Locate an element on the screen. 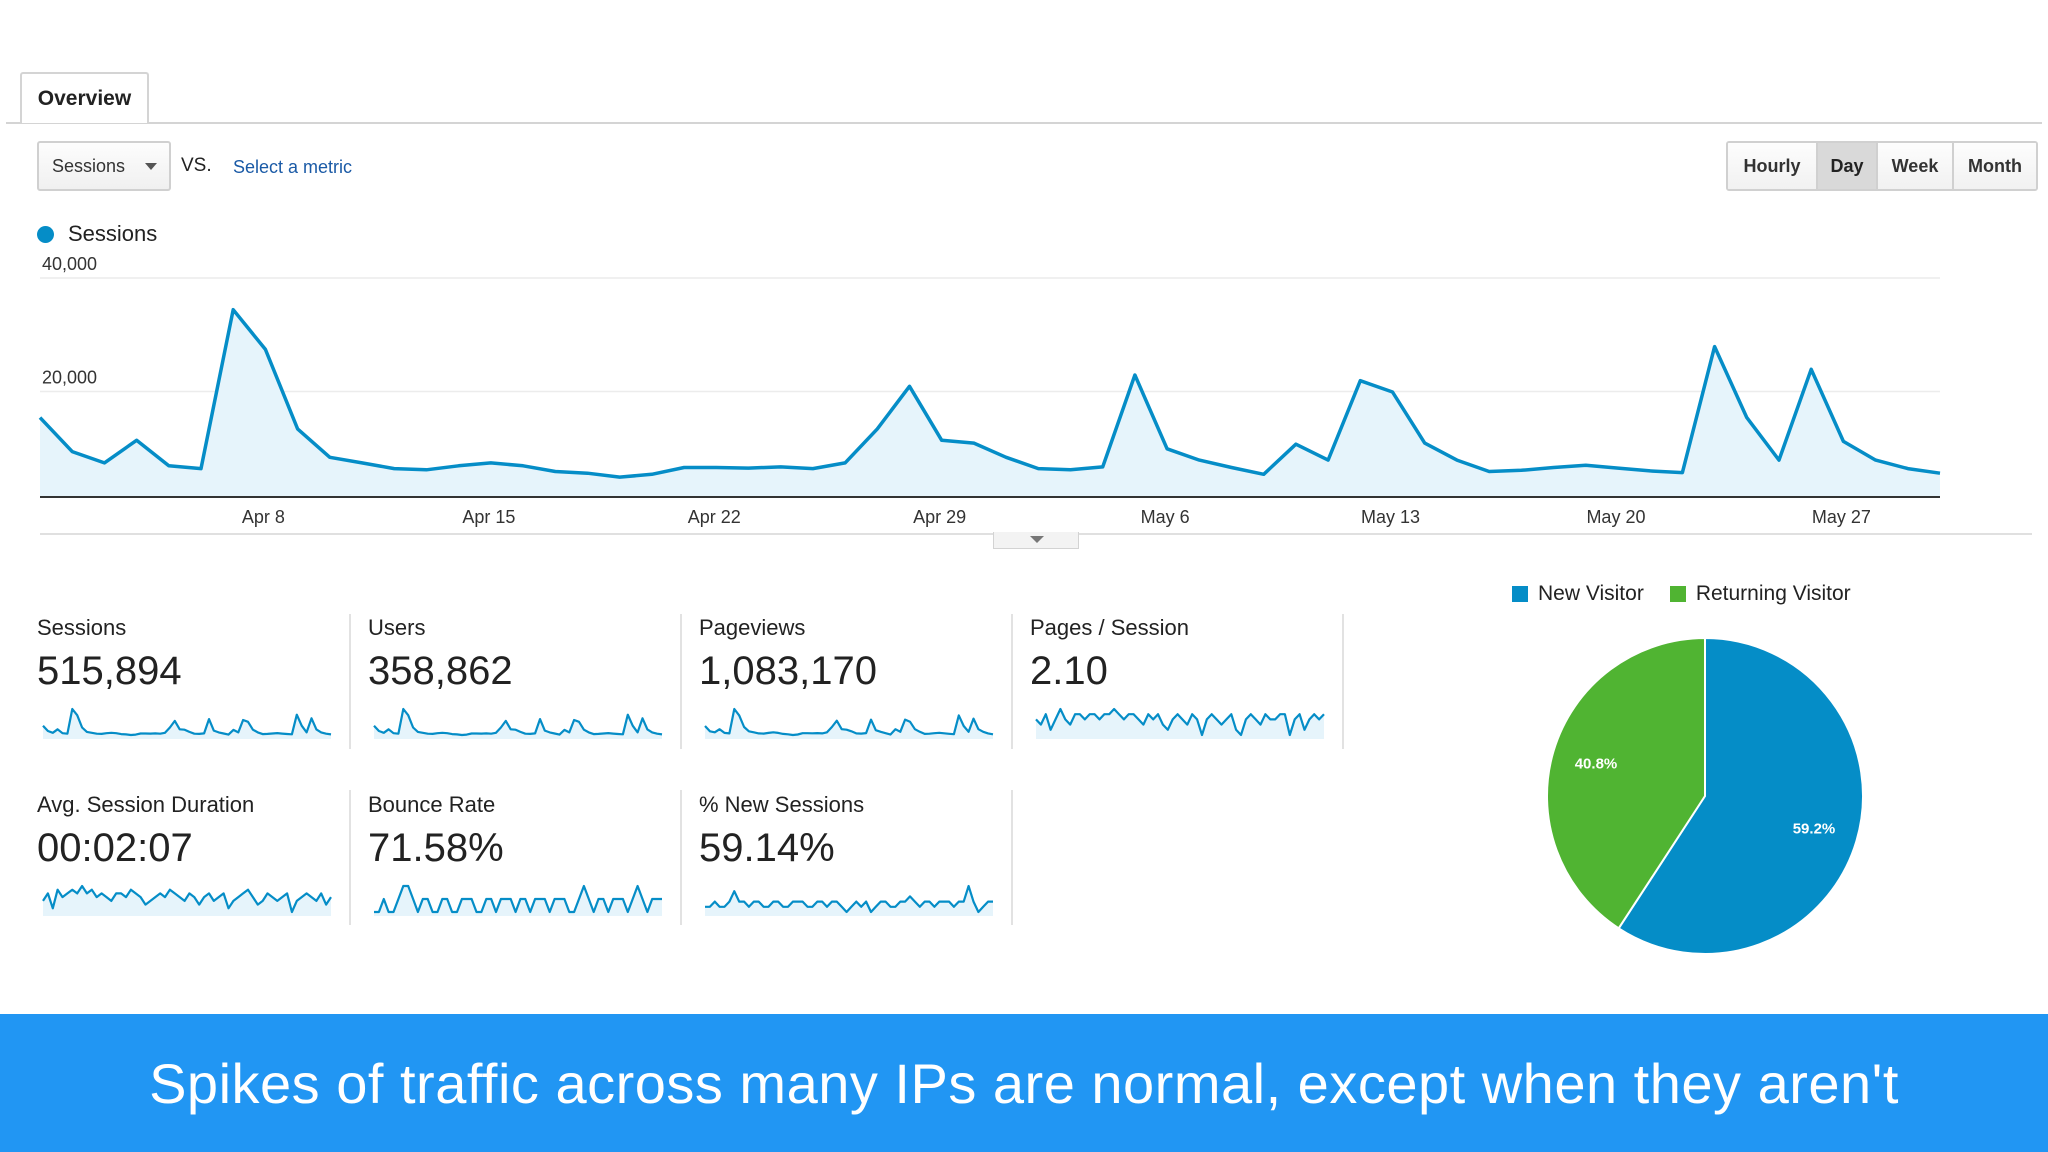  legend-label: New Visitor is located at coordinates (1591, 593).